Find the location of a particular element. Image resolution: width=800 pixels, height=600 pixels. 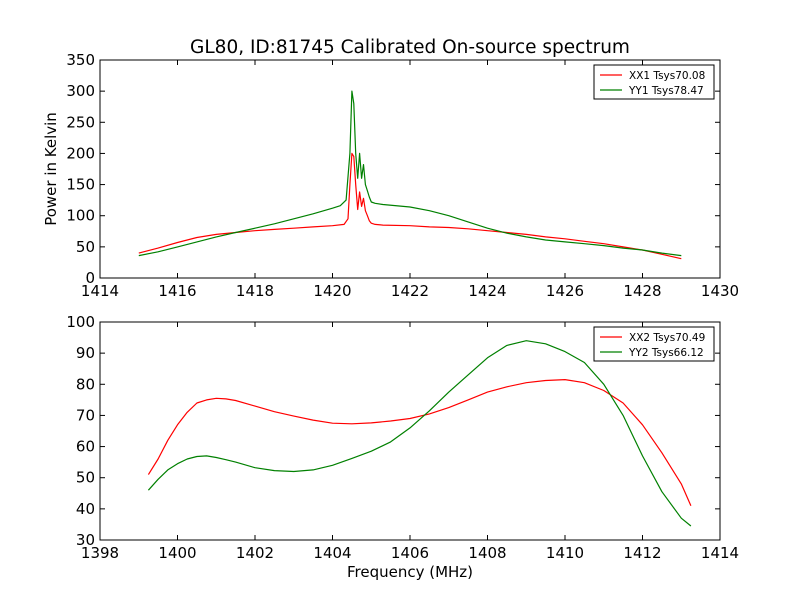

x-tick-label: 1420 is located at coordinates (332, 291).